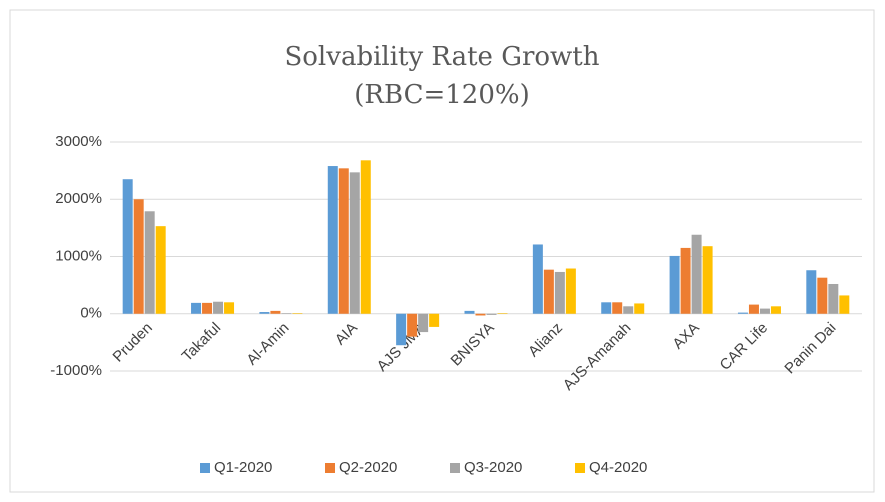  What do you see at coordinates (91, 313) in the screenshot?
I see `y-tick-label: 0%` at bounding box center [91, 313].